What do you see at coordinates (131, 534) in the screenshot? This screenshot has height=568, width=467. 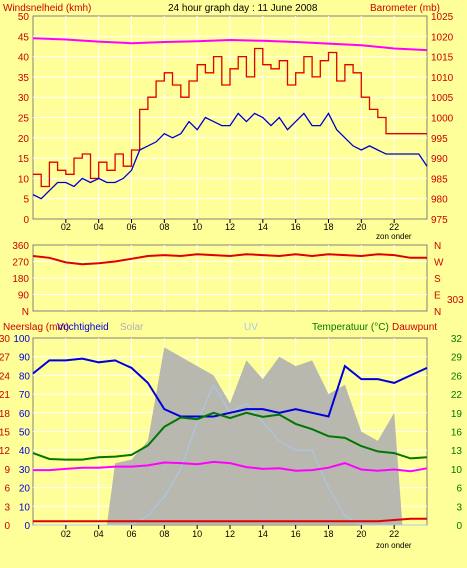 I see `bottom-xtick-label: 06` at bounding box center [131, 534].